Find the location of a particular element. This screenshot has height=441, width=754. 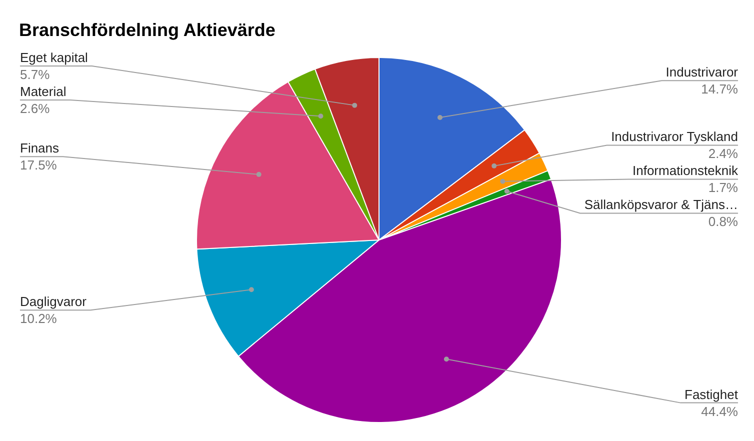

data-label: 1.7% is located at coordinates (723, 188).